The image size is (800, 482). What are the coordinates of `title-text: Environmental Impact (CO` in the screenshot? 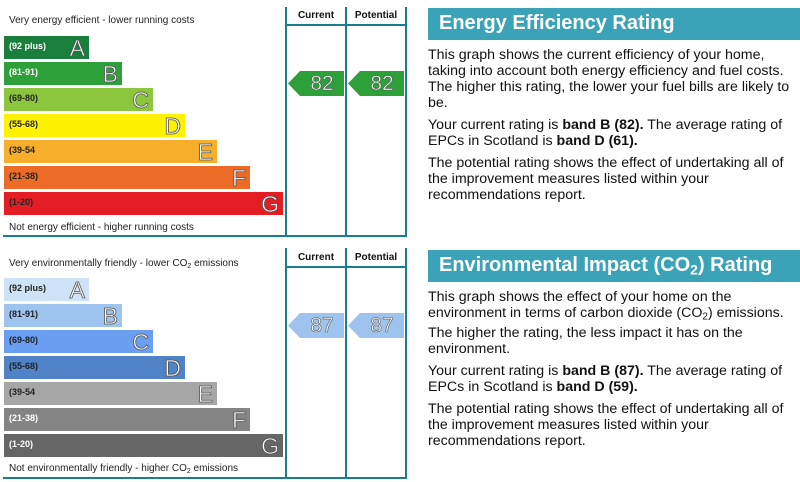 It's located at (565, 265).